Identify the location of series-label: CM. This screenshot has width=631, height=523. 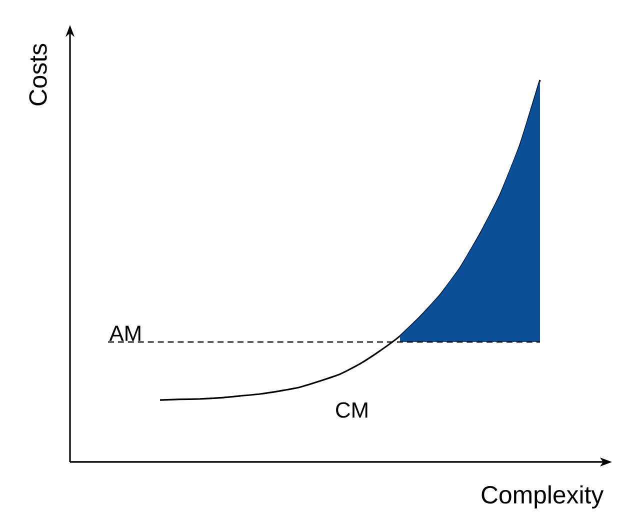
(352, 410).